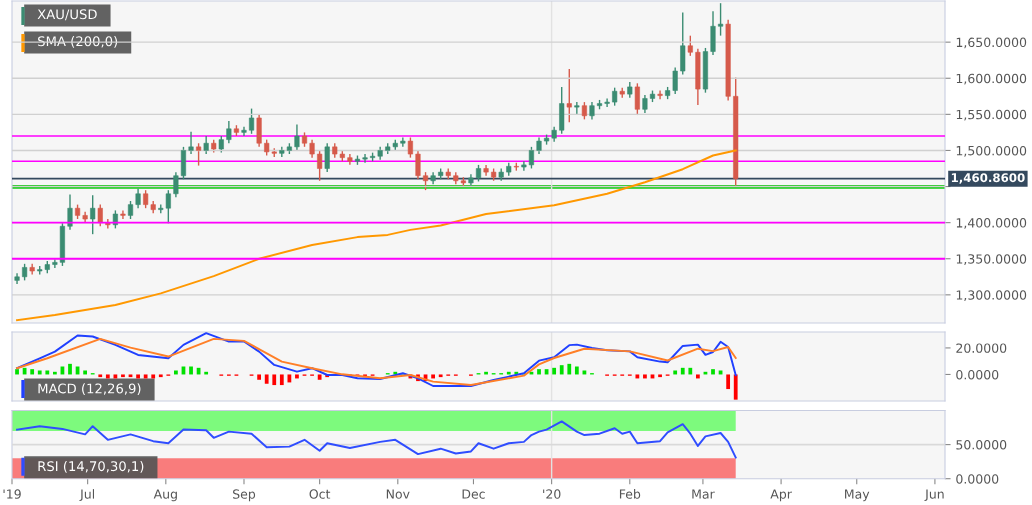 The height and width of the screenshot is (505, 1032). I want to click on legend-label: XAU/USD, so click(67, 15).